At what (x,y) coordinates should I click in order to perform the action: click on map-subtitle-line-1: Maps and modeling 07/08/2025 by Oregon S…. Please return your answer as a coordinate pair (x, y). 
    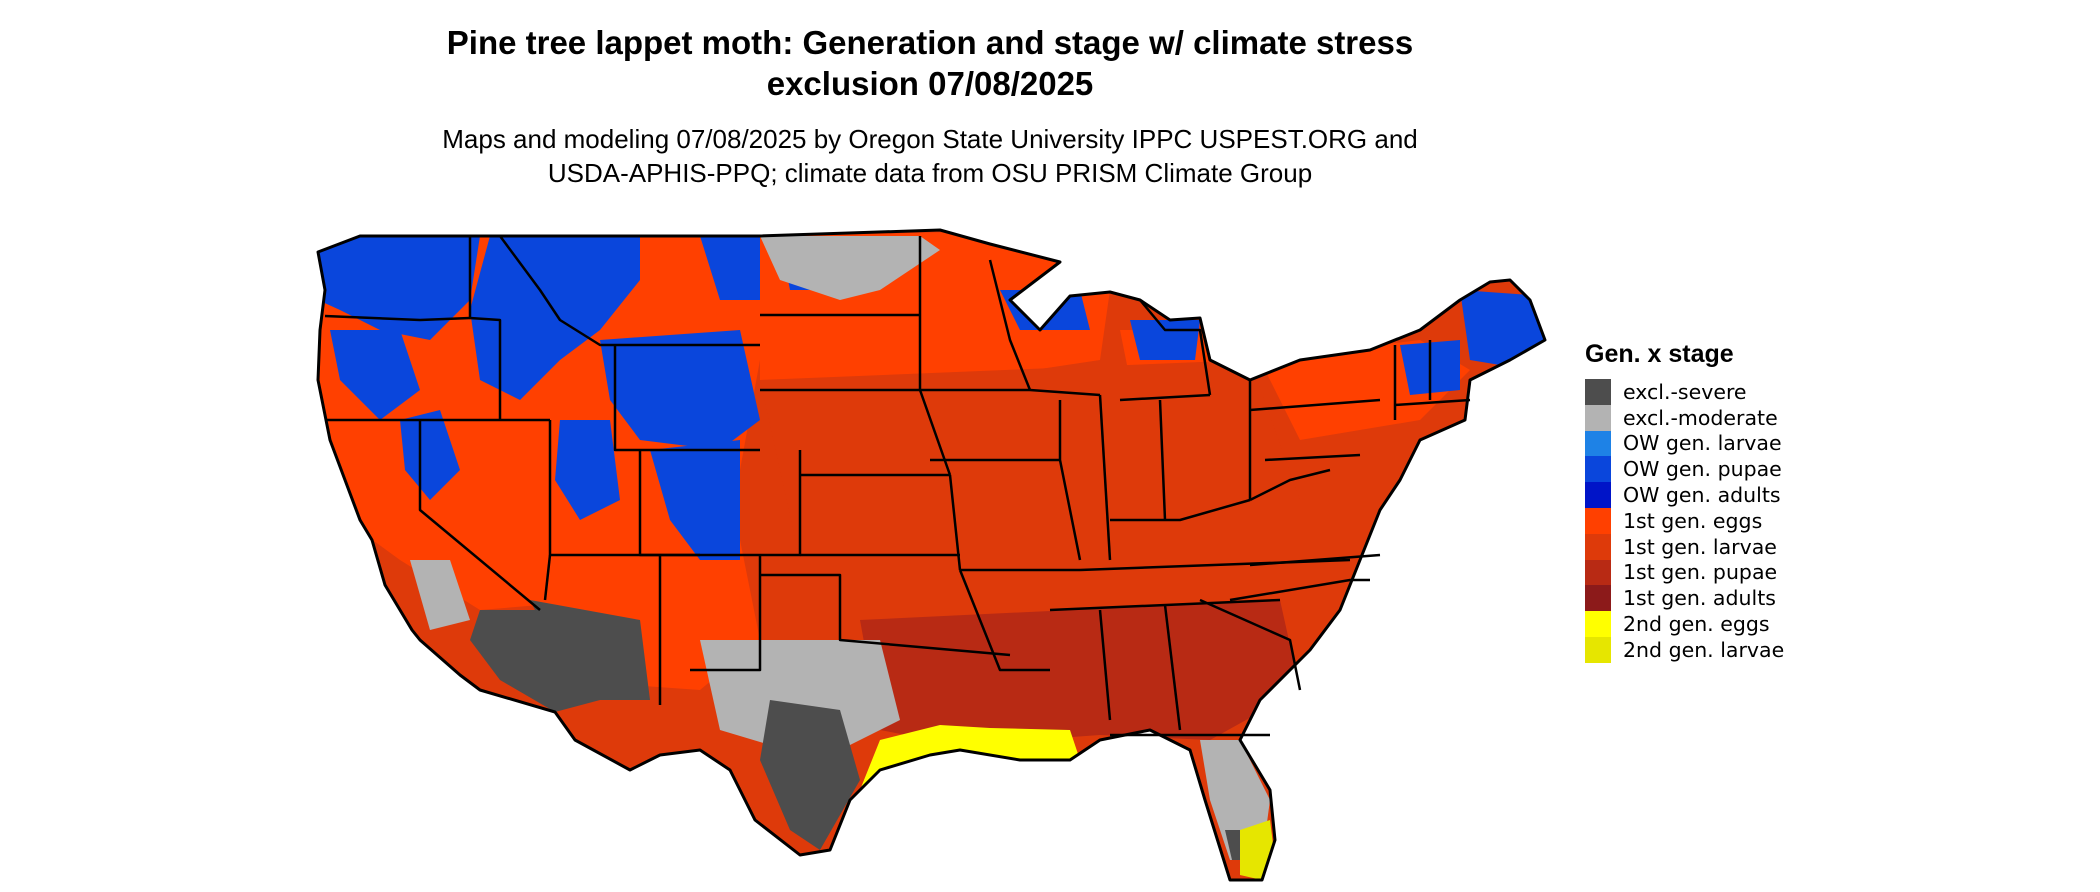
    Looking at the image, I should click on (930, 139).